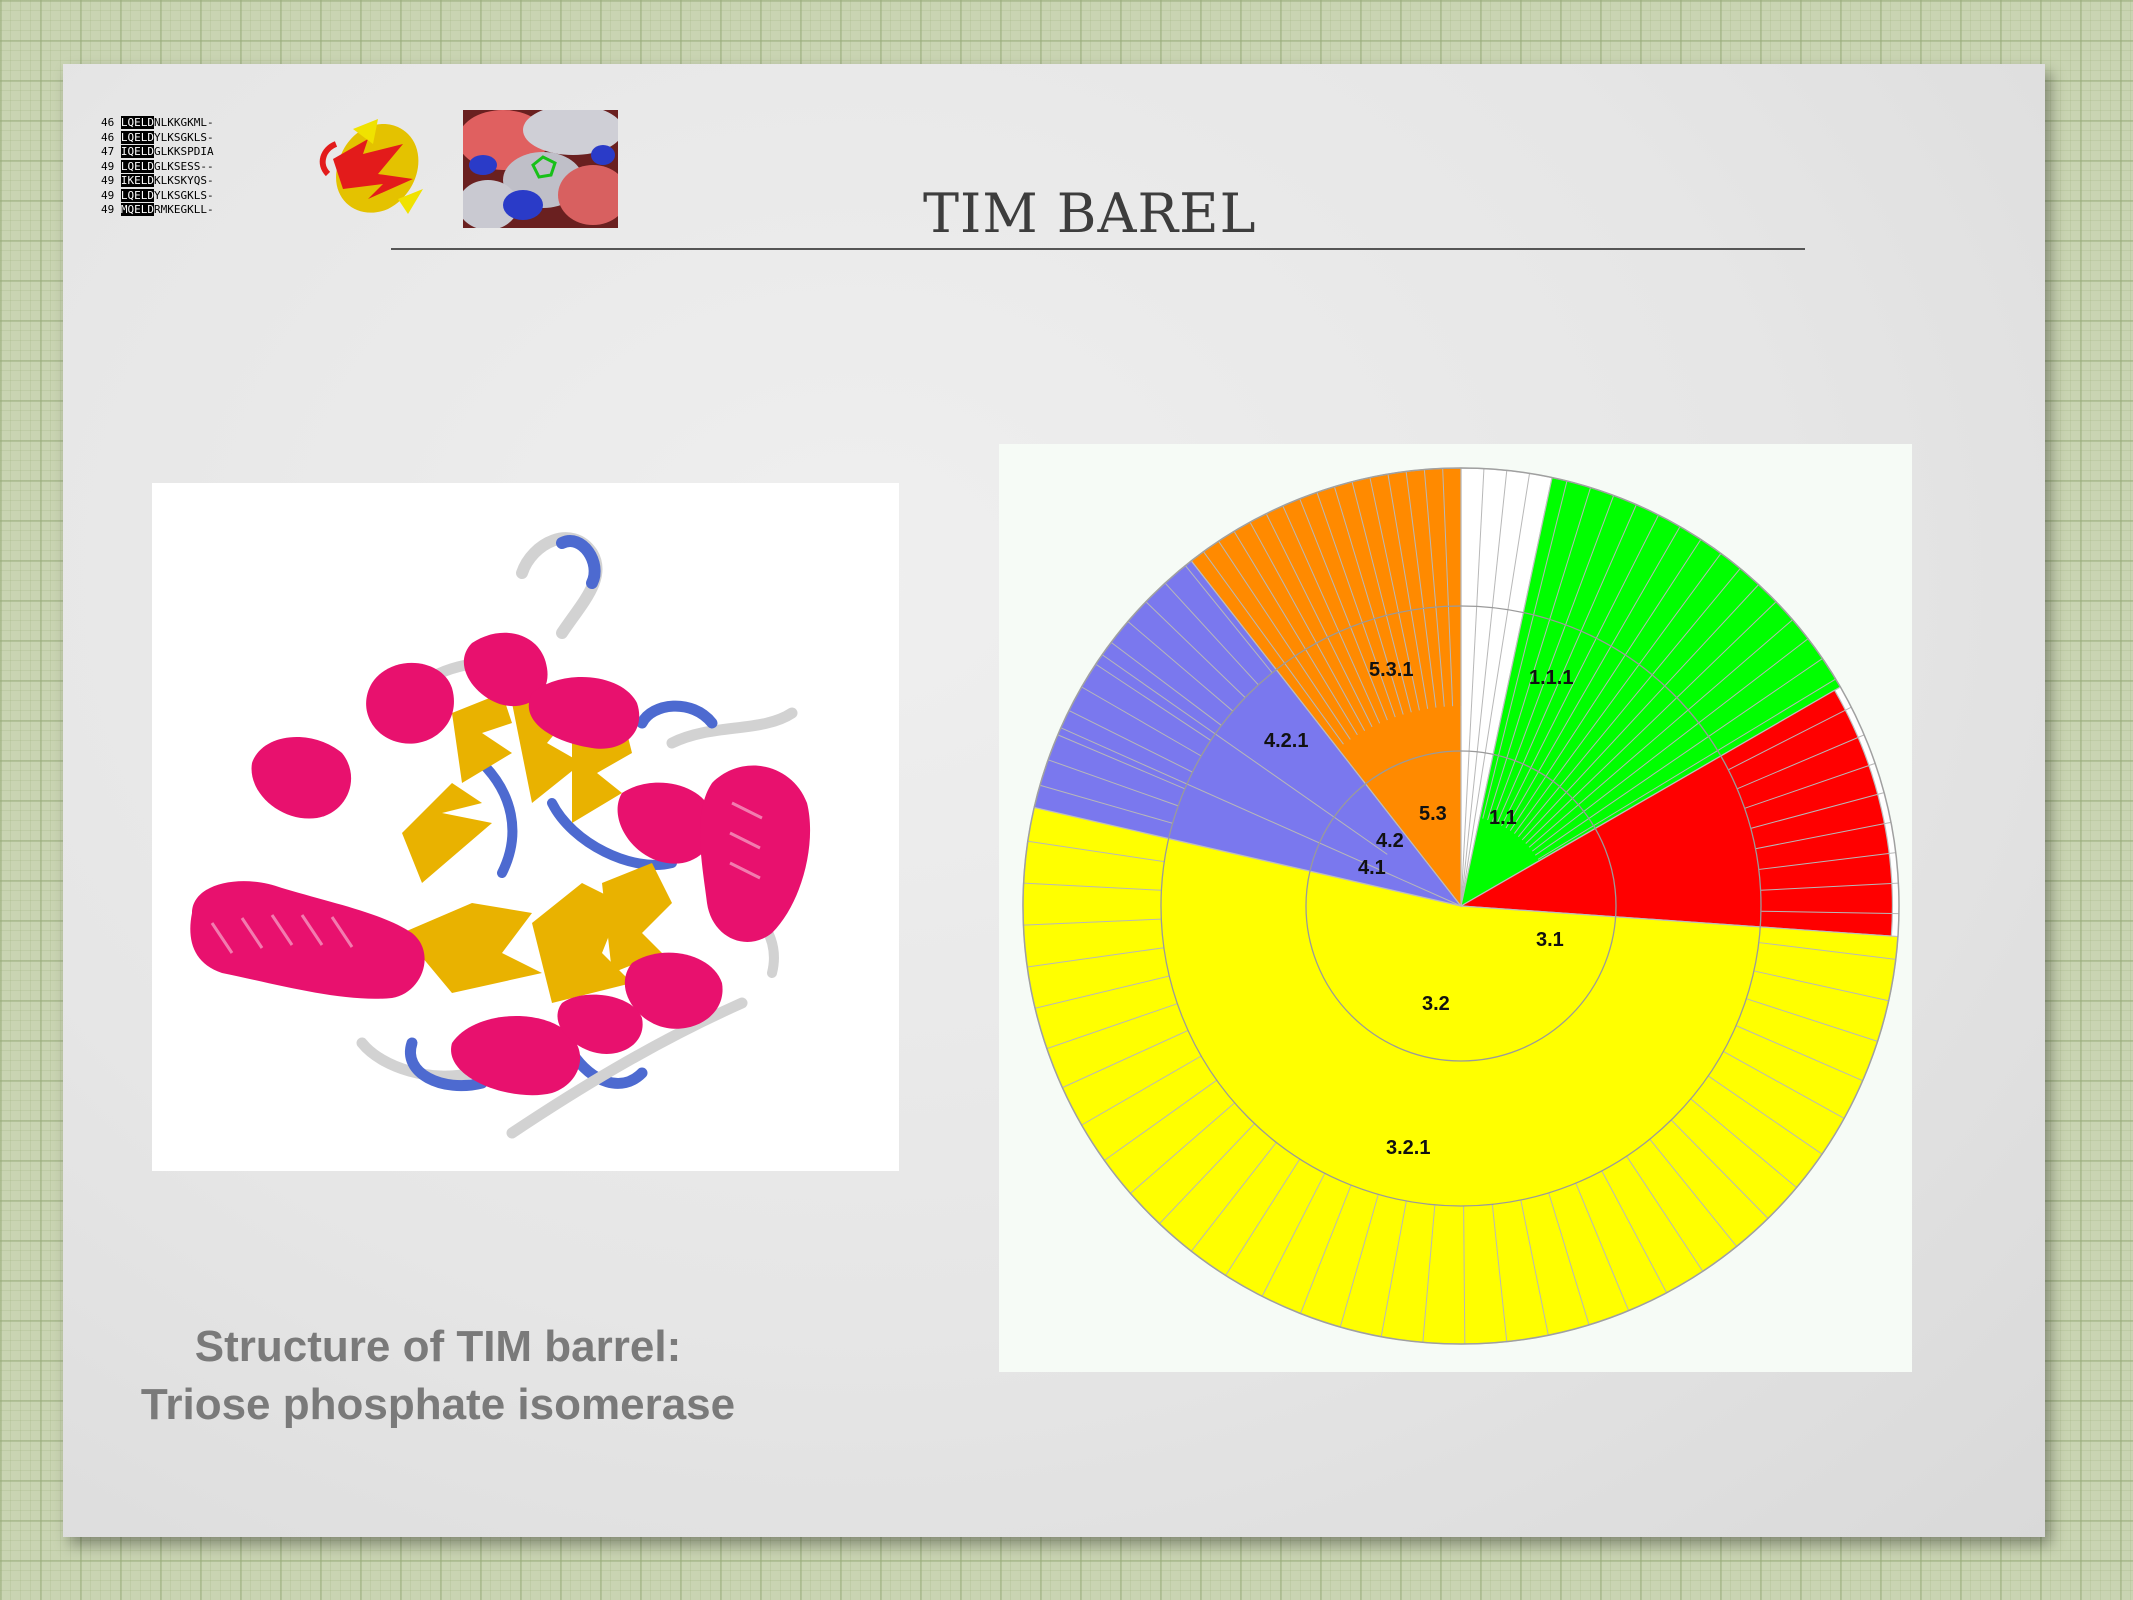 Image resolution: width=2133 pixels, height=1600 pixels. I want to click on sequence-row-number: 47, so click(111, 151).